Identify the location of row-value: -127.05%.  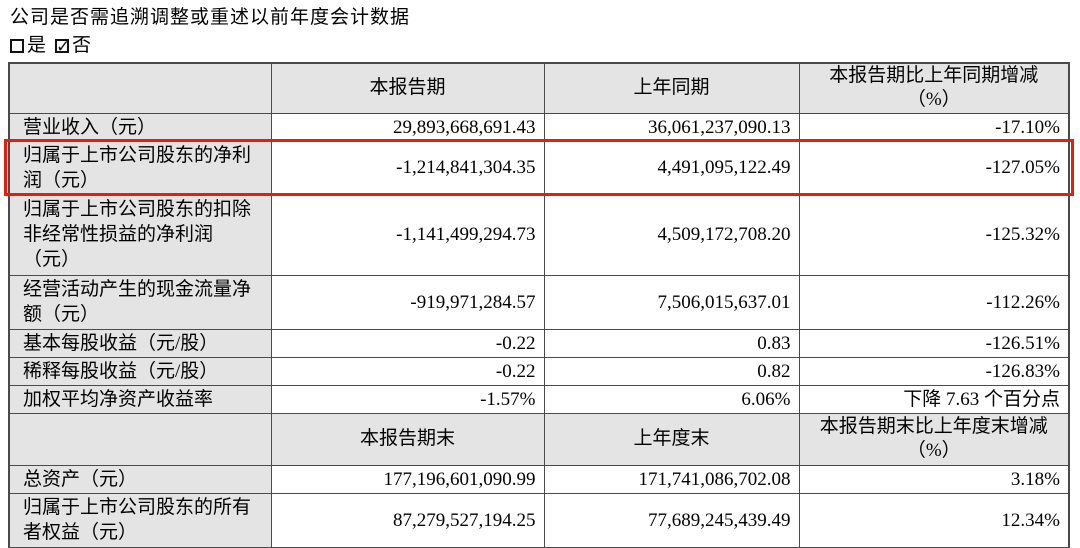
(934, 167).